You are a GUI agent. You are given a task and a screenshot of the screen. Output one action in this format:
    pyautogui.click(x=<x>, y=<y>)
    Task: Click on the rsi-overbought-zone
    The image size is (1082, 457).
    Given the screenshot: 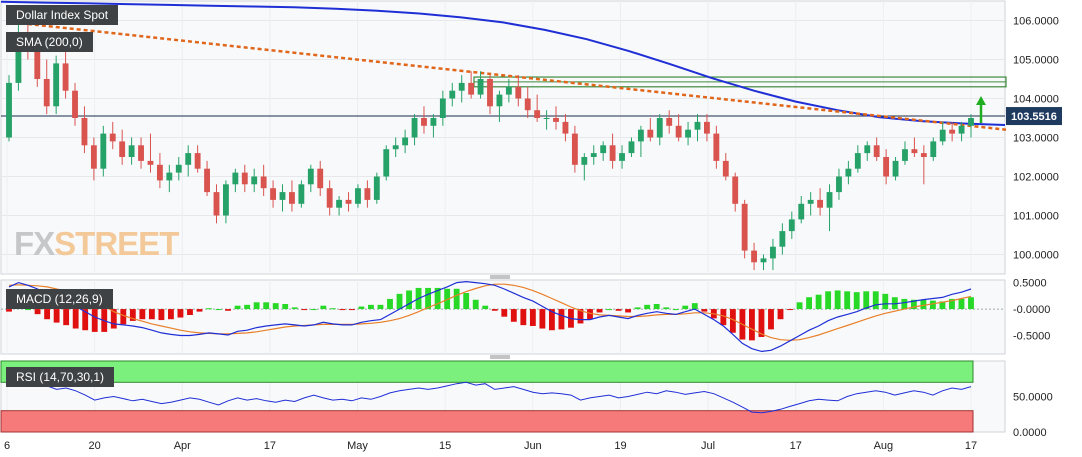 What is the action you would take?
    pyautogui.click(x=487, y=371)
    